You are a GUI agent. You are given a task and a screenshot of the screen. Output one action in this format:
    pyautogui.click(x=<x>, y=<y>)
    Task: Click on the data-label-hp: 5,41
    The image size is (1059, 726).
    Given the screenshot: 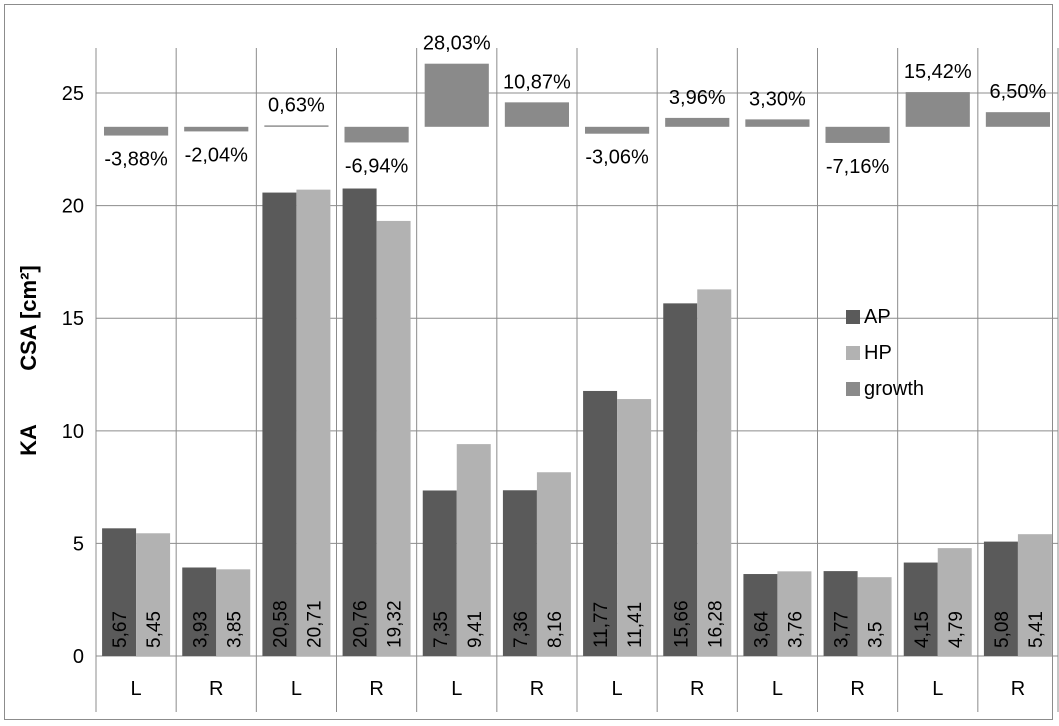 What is the action you would take?
    pyautogui.click(x=1036, y=629)
    